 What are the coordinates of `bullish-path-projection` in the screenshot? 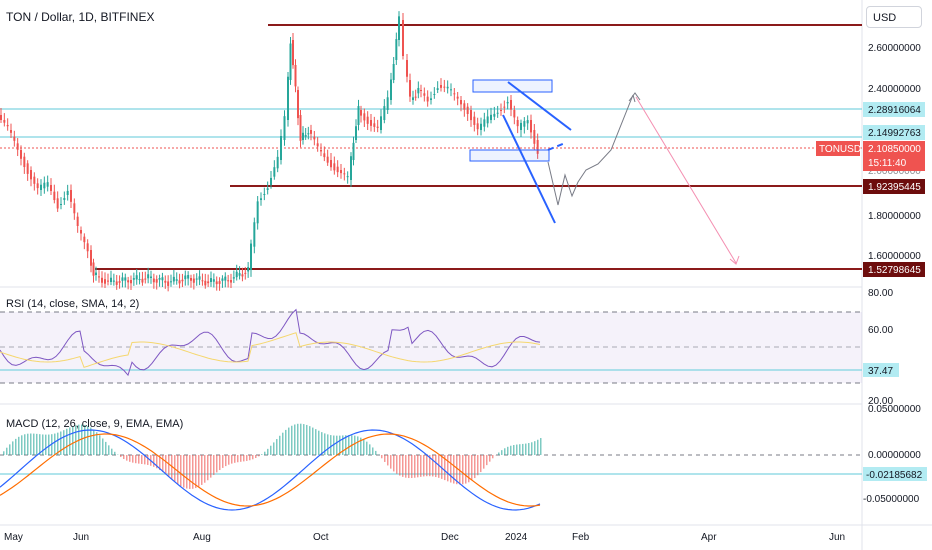 It's located at (590, 150).